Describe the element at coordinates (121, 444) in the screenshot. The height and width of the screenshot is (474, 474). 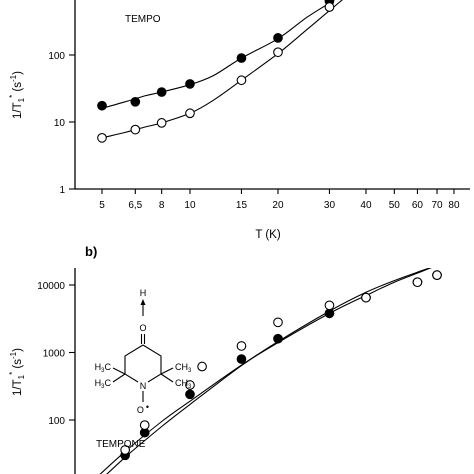
I see `panel-b-annotation: TEMPONE` at that location.